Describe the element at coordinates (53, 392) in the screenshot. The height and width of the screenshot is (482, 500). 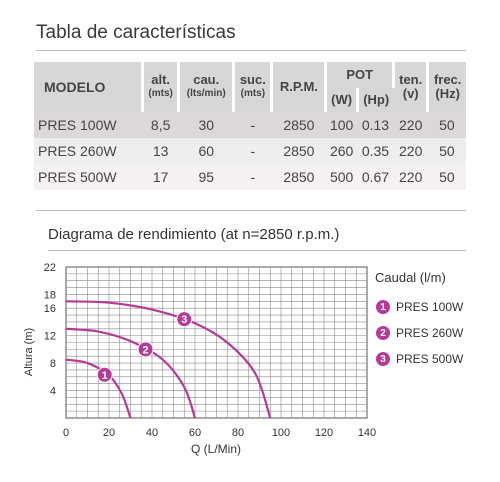
I see `y-tick-label: 4` at that location.